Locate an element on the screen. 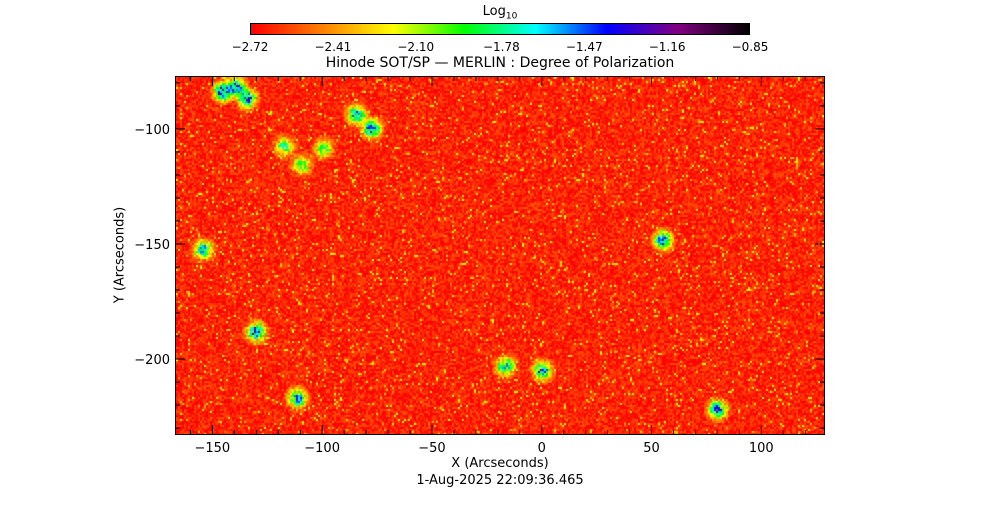  x-tick-label: −50 is located at coordinates (431, 448).